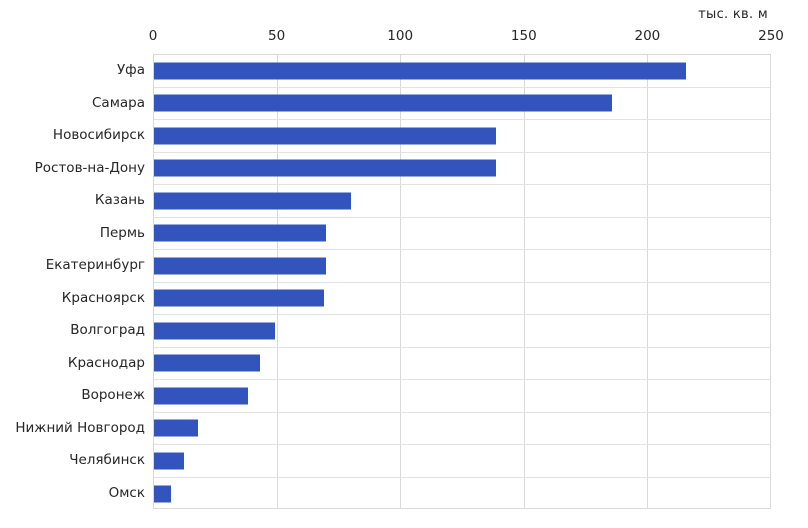 The height and width of the screenshot is (528, 808). I want to click on x-tick-label: 50, so click(277, 36).